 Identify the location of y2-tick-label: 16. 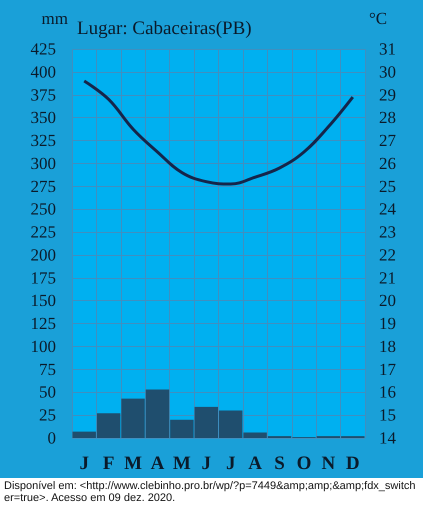
(387, 392).